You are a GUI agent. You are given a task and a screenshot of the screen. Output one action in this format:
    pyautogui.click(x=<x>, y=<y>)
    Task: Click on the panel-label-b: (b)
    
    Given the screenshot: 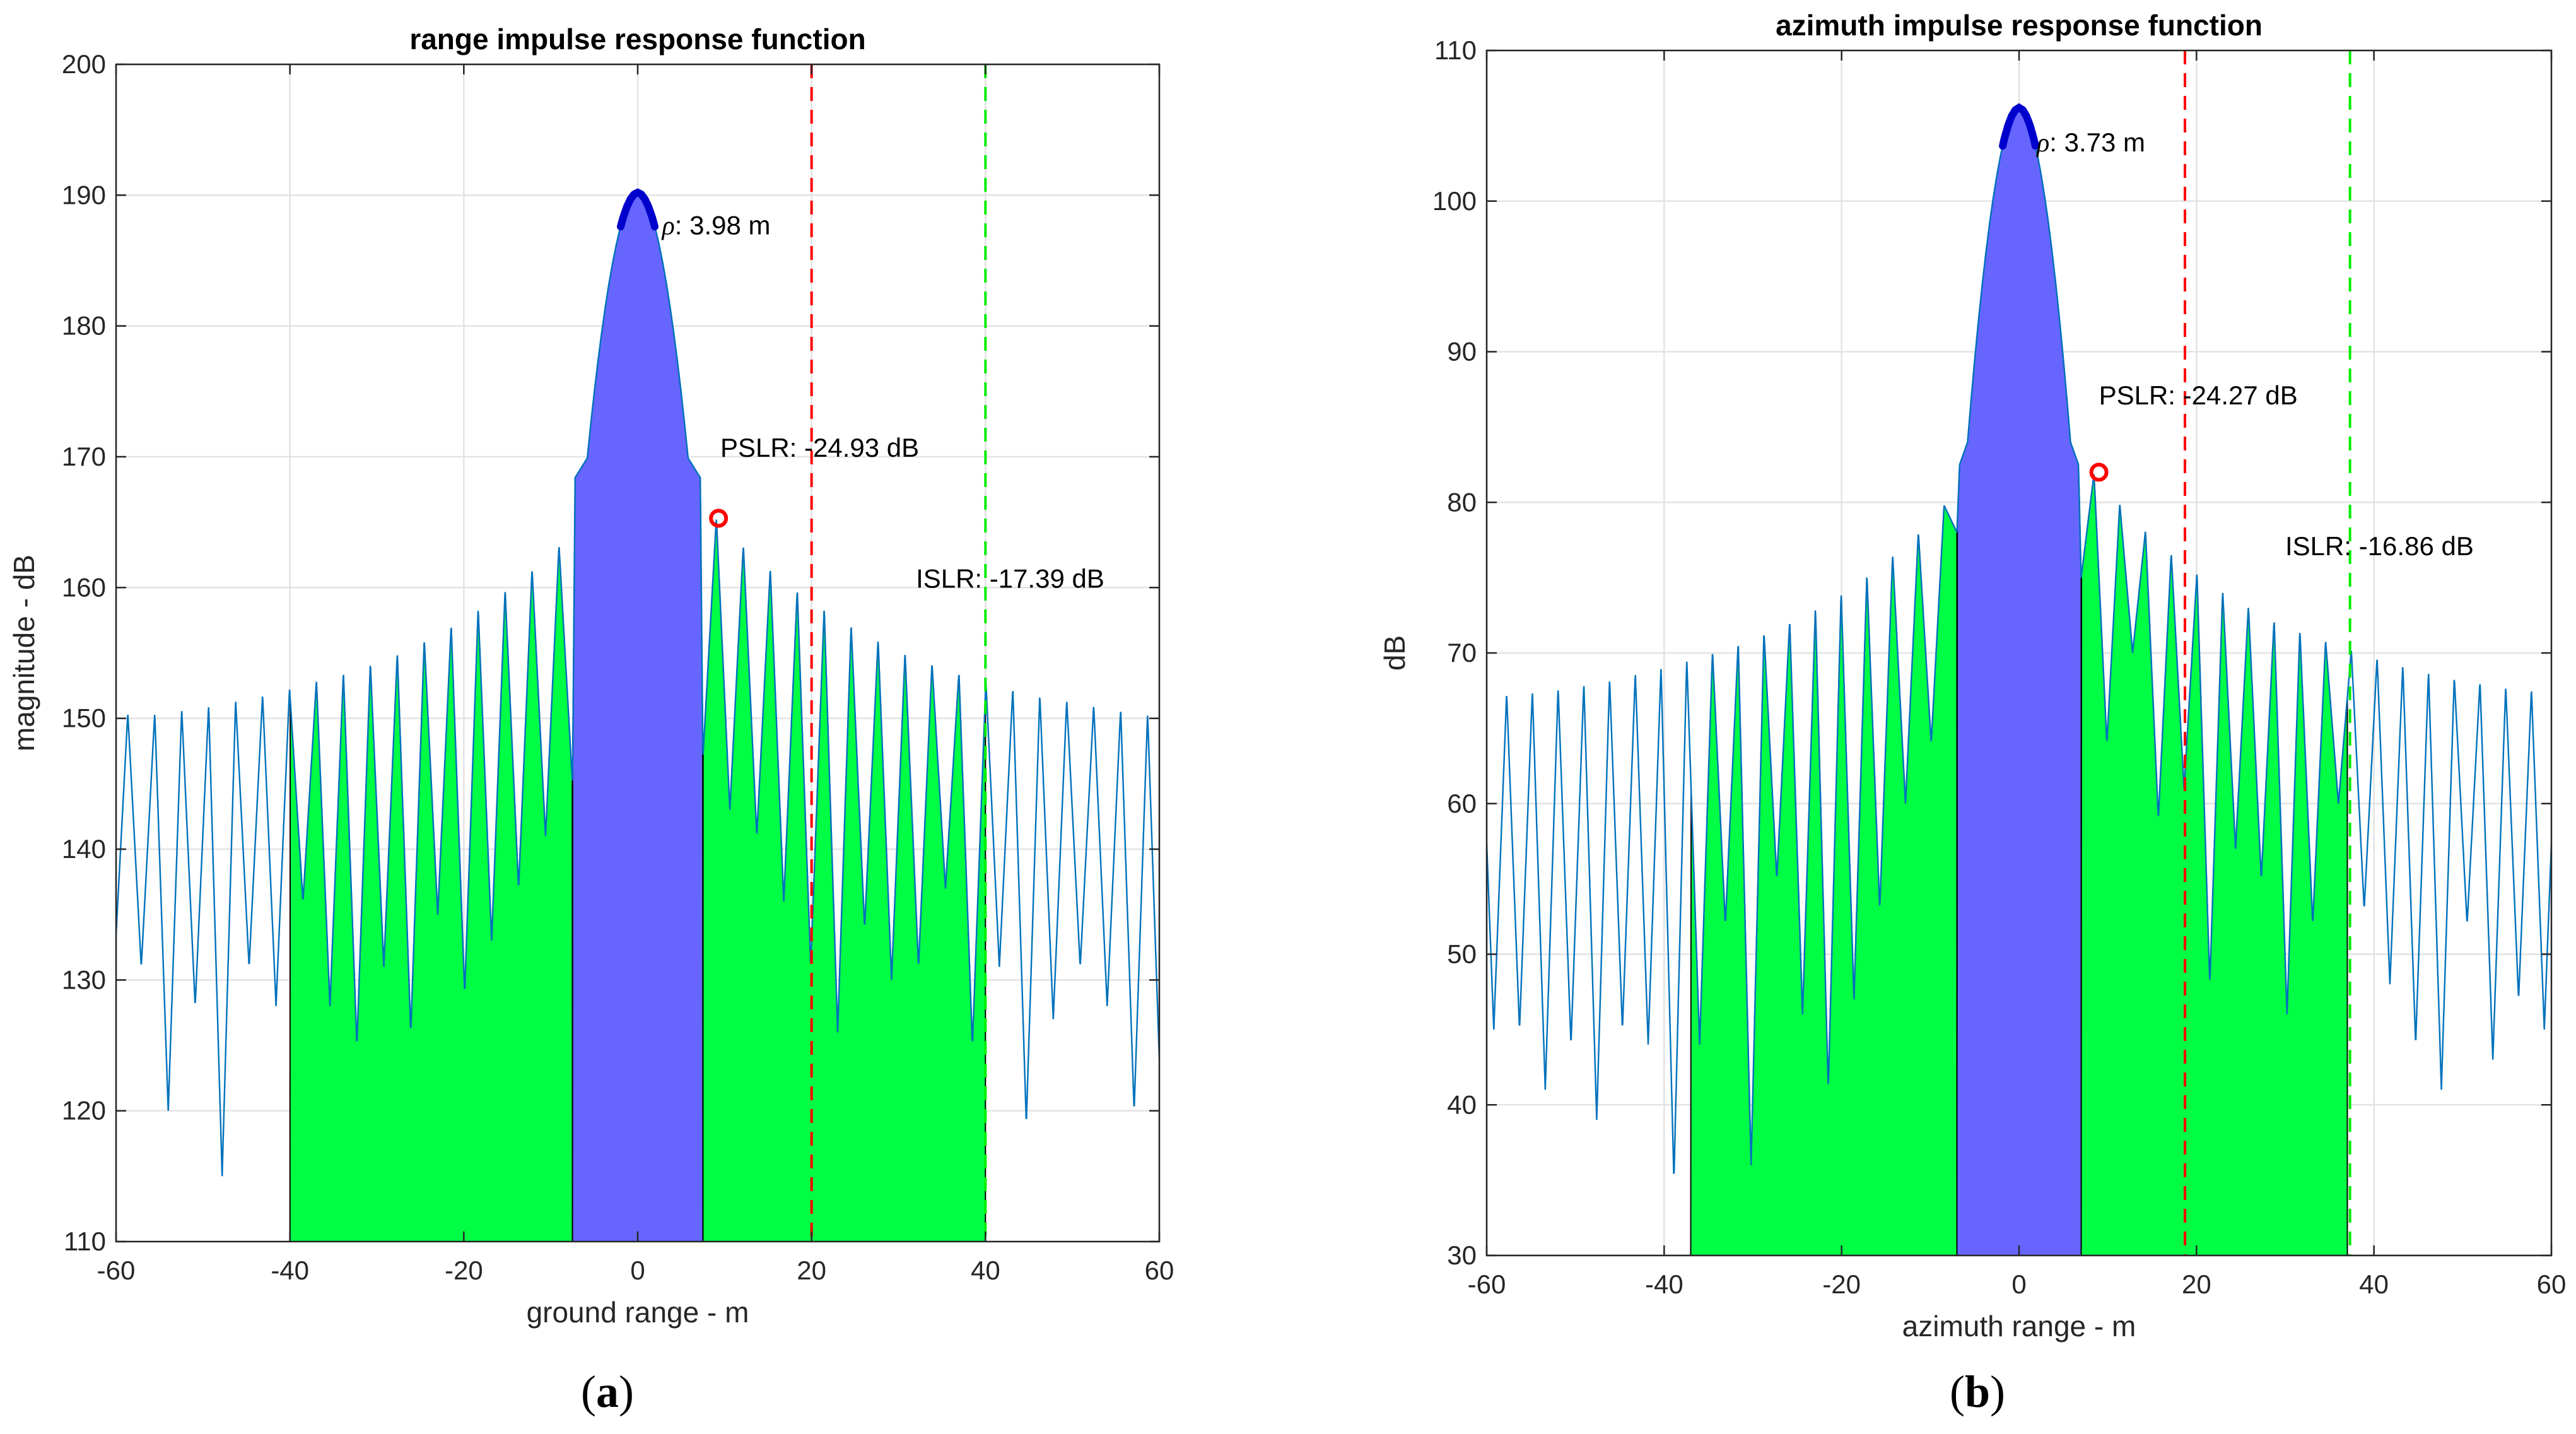 What is the action you would take?
    pyautogui.click(x=1977, y=1391)
    